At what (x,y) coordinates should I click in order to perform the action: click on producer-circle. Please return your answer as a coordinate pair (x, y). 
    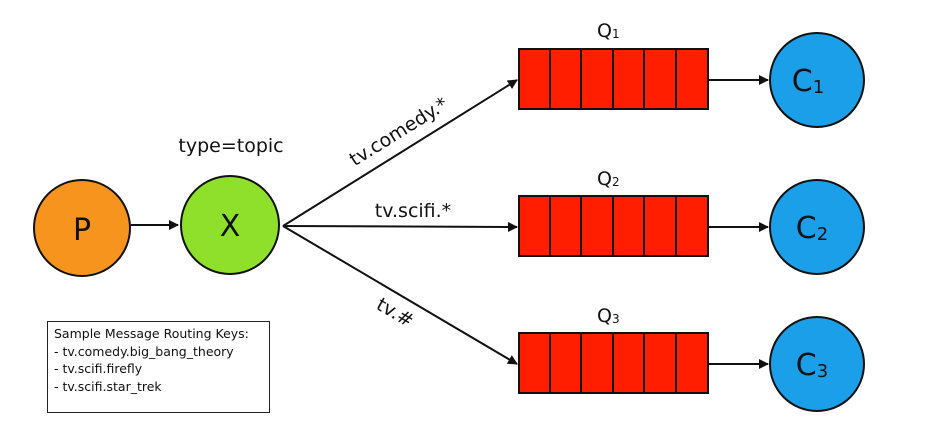
    Looking at the image, I should click on (82, 228).